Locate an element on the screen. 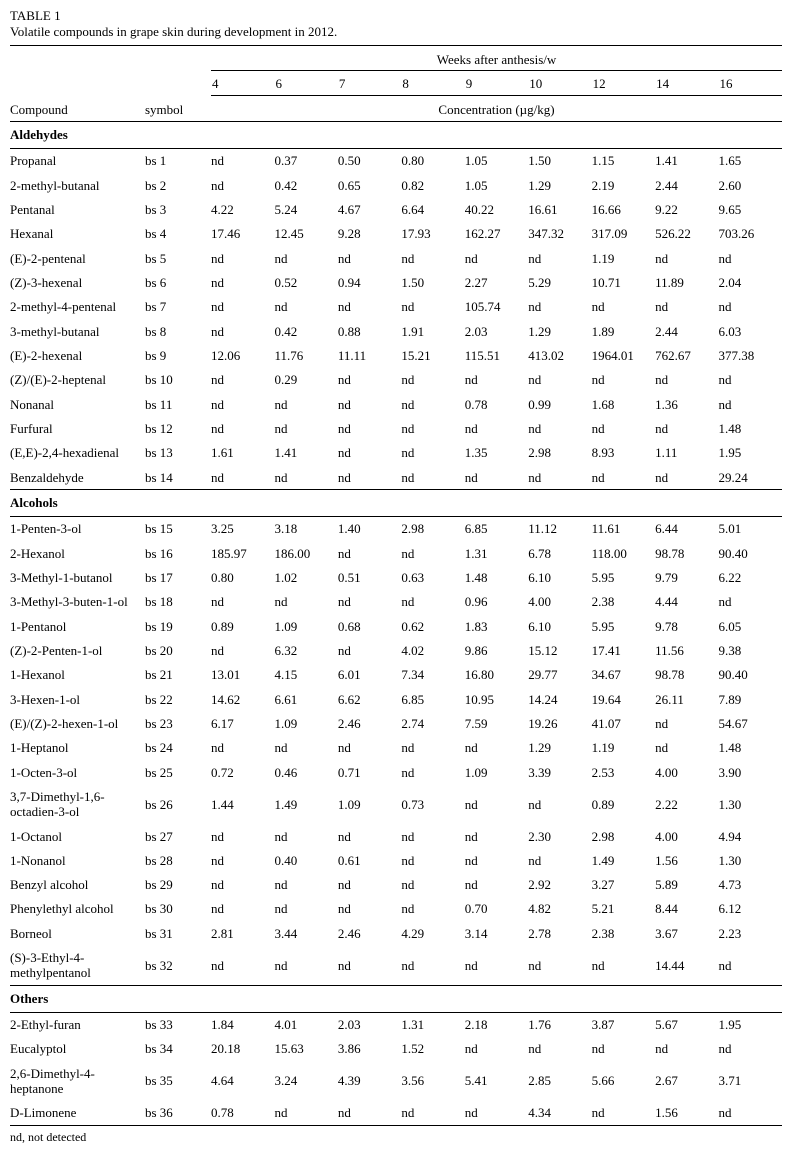 The image size is (792, 1151). concentration-value: 3.24 is located at coordinates (286, 1081).